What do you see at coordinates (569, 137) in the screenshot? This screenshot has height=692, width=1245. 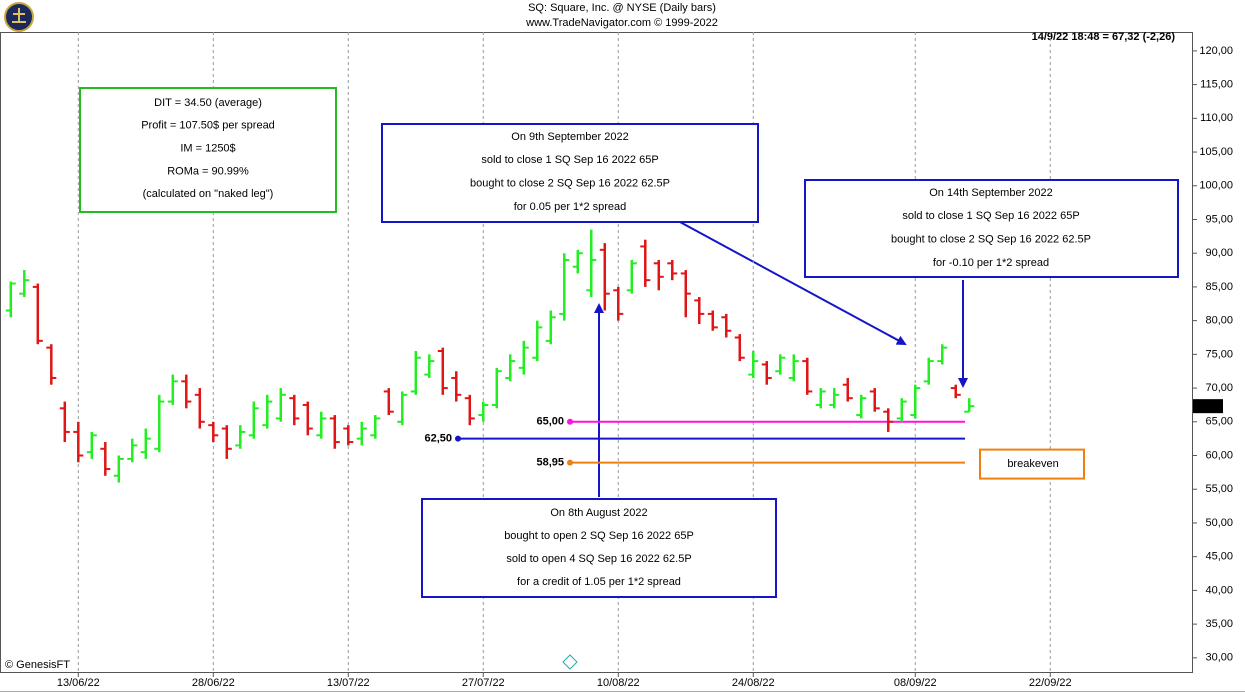 I see `annotation-text: On 9th September 2022` at bounding box center [569, 137].